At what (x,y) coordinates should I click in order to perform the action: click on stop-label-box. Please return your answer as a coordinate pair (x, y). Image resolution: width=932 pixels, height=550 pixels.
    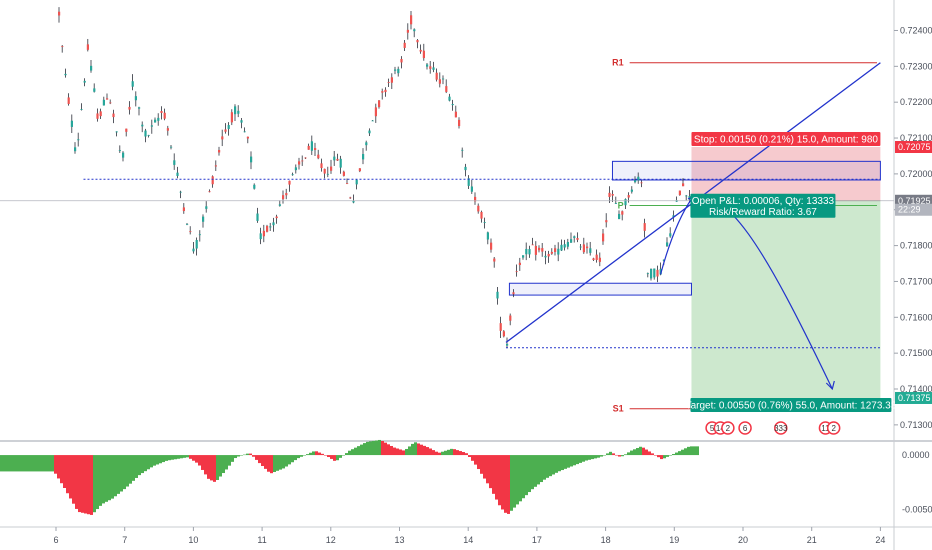
    Looking at the image, I should click on (786, 139).